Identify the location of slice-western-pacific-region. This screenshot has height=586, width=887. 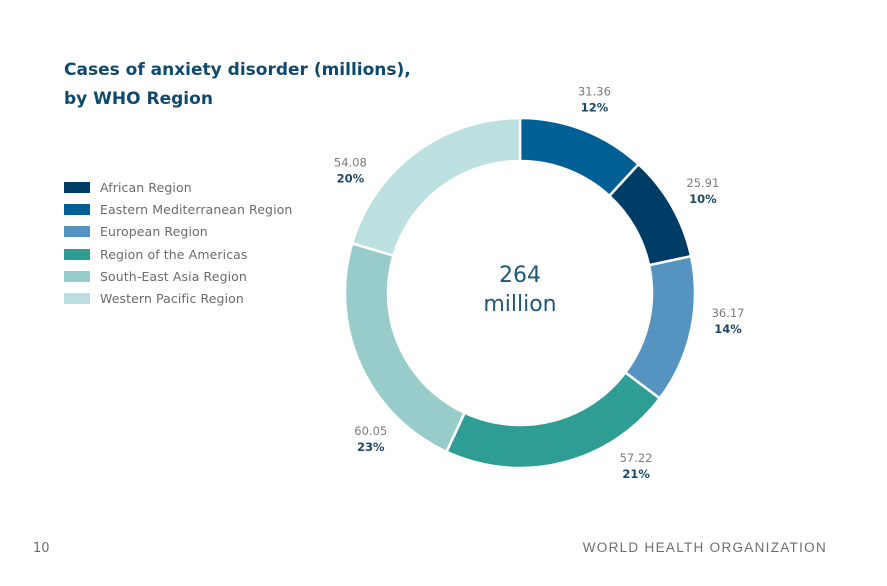
(436, 186).